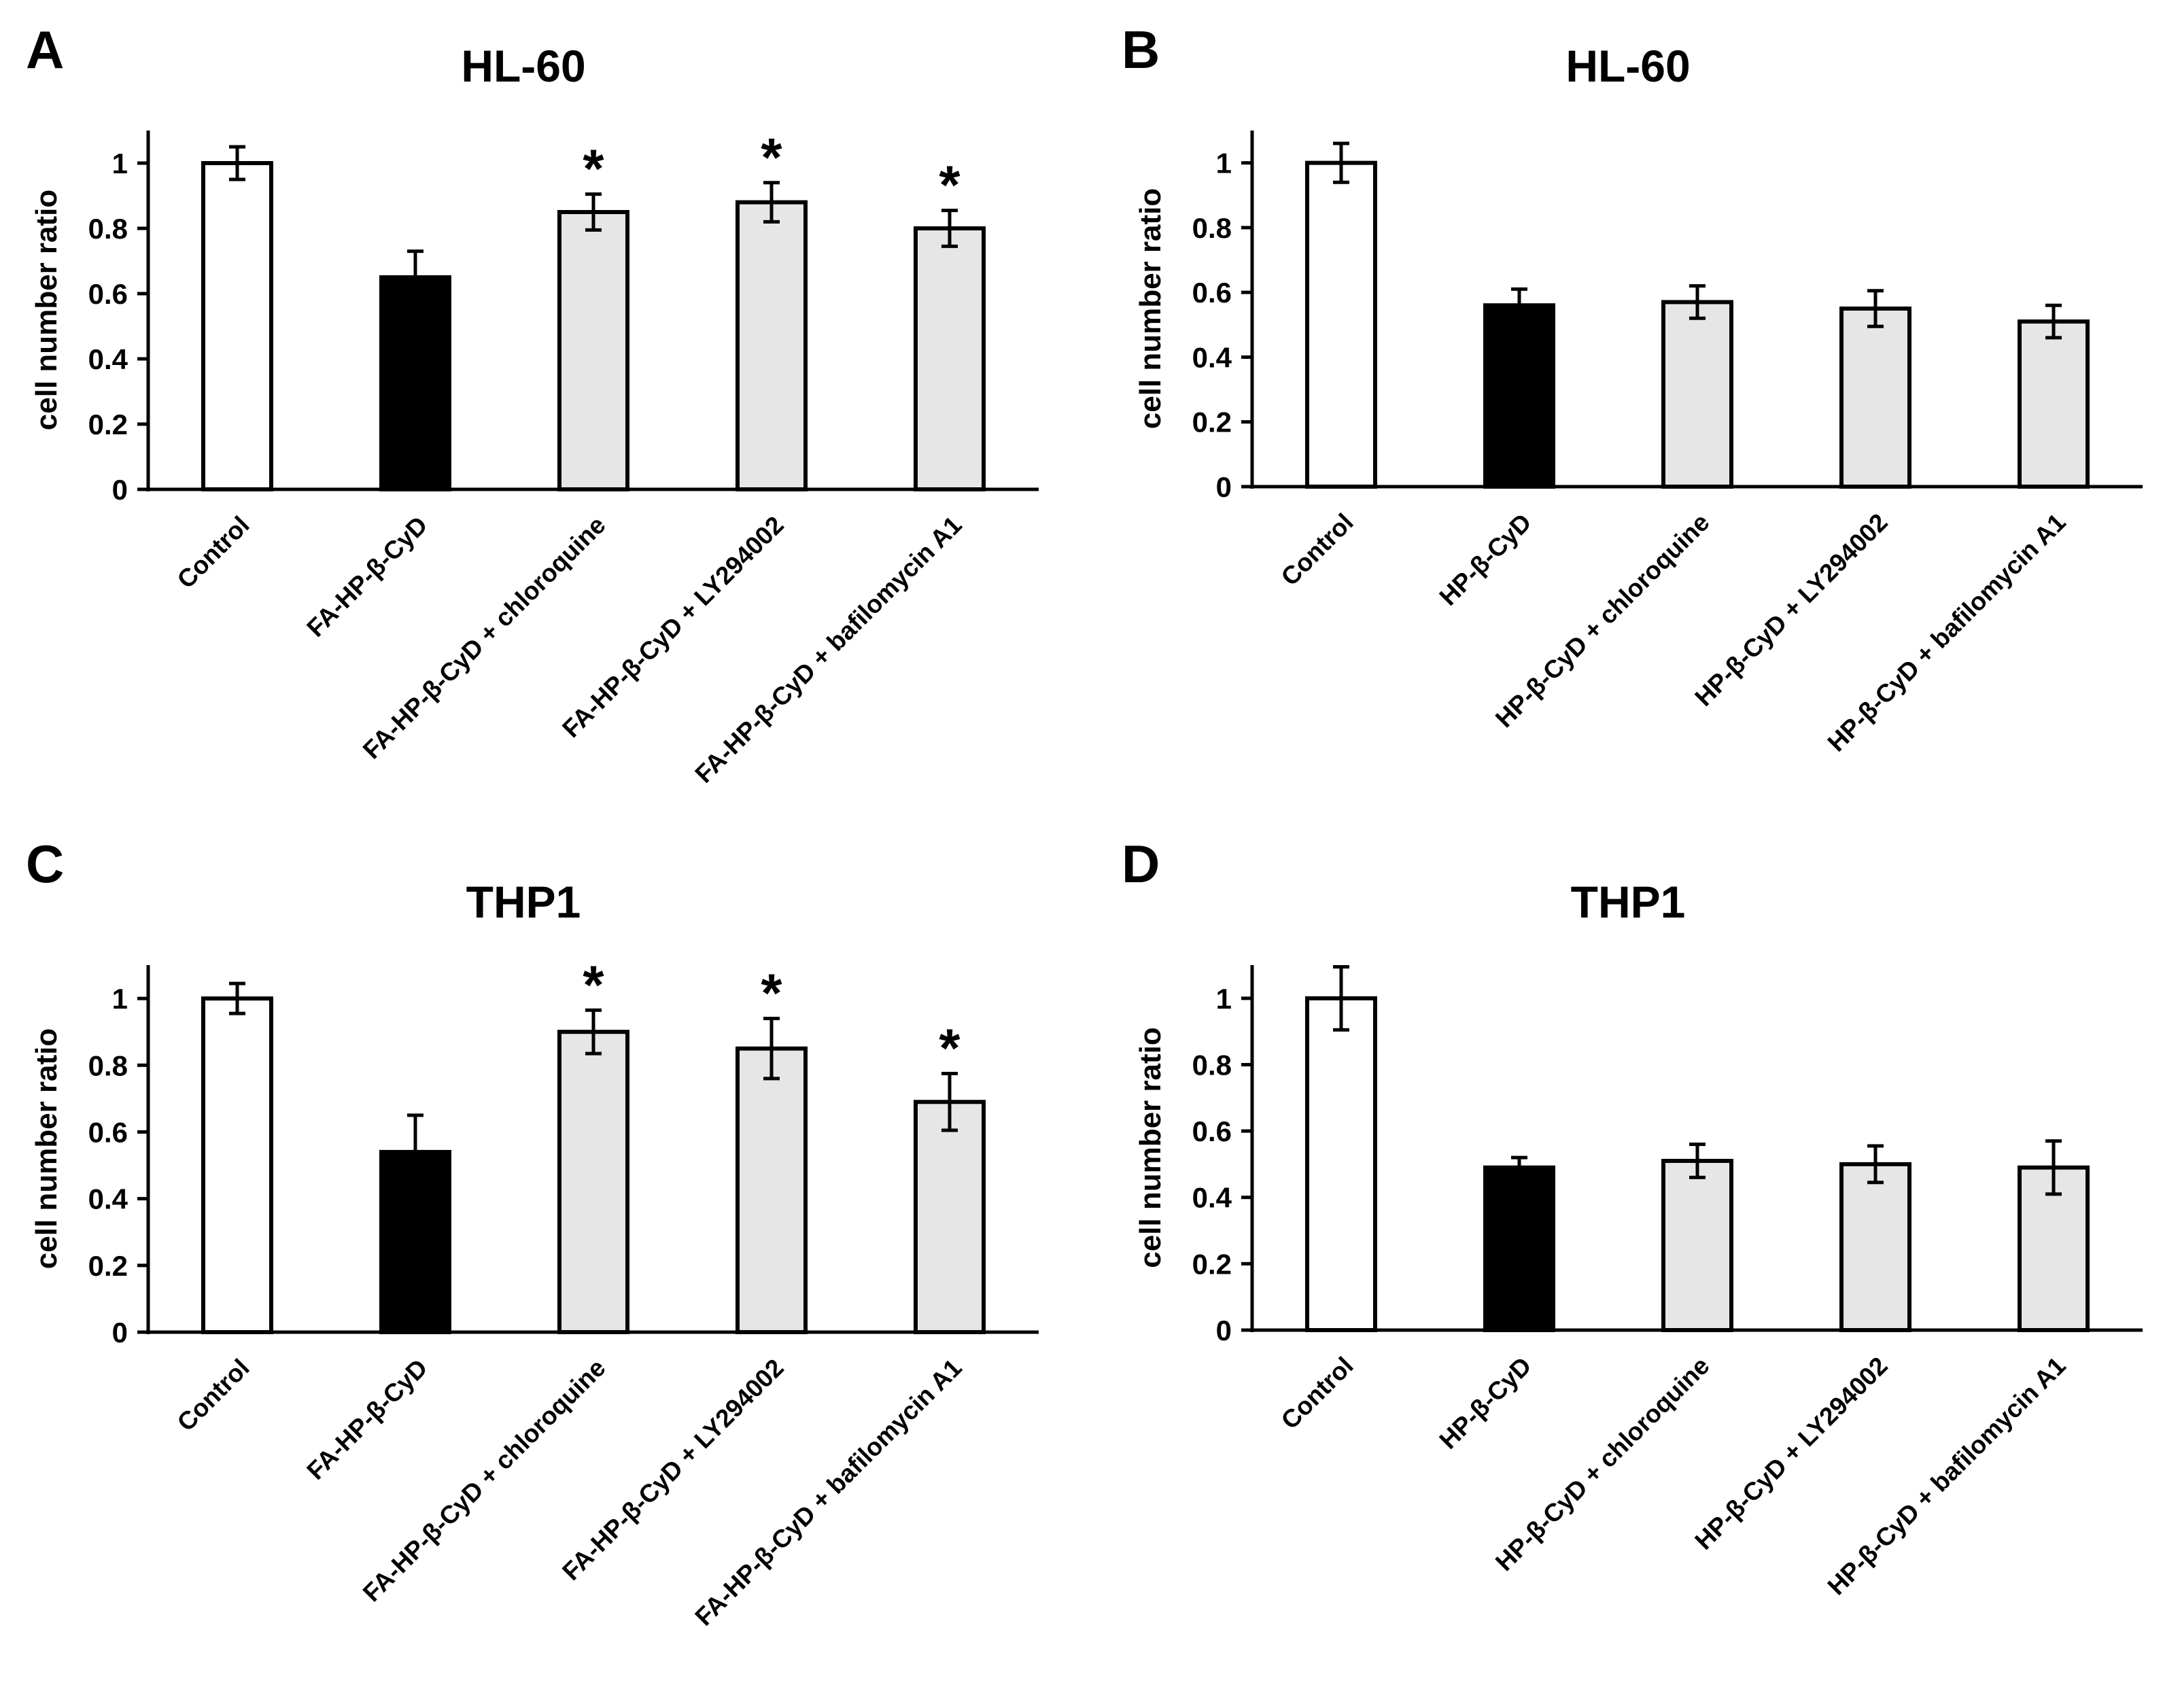 This screenshot has height=1708, width=2163. What do you see at coordinates (45, 50) in the screenshot?
I see `panel-letter: A` at bounding box center [45, 50].